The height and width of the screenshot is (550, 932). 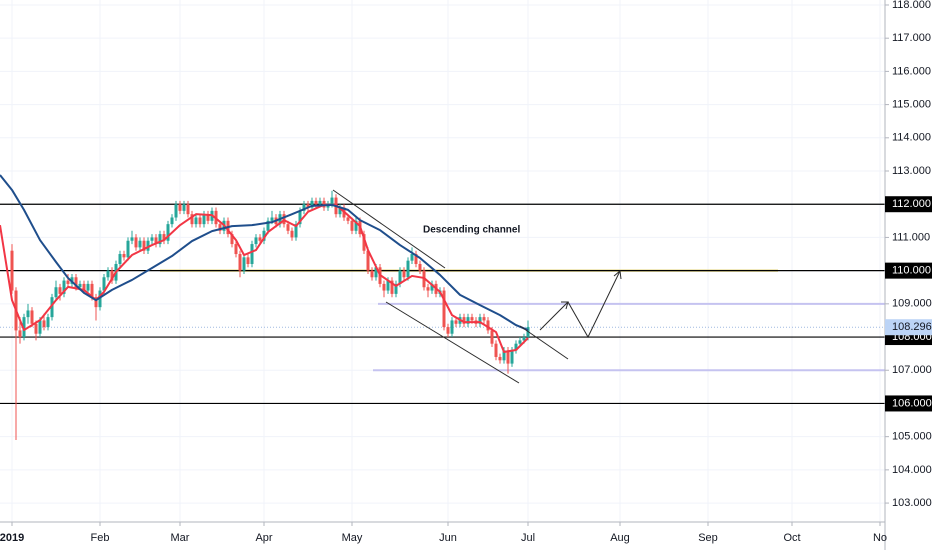 I want to click on forecast-path, so click(x=580, y=304).